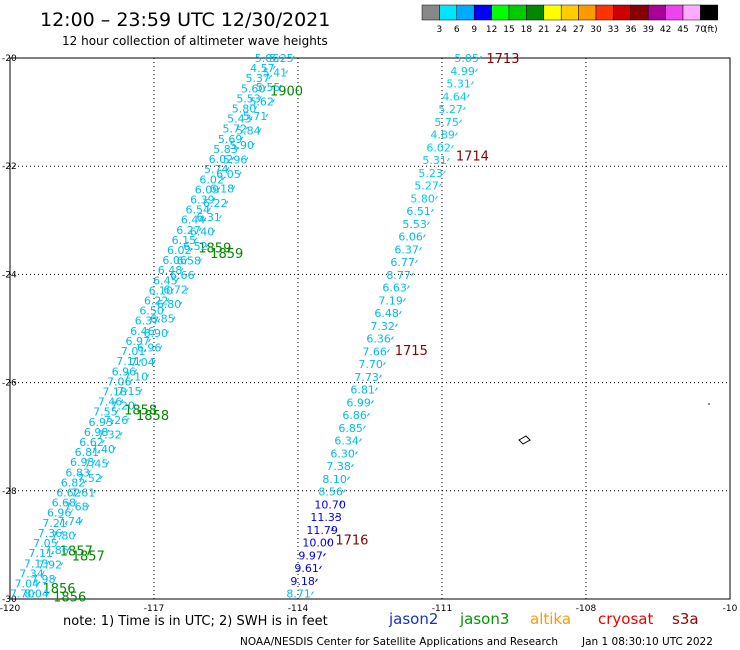  Describe the element at coordinates (9, 600) in the screenshot. I see `lat-tick-label: -30` at that location.